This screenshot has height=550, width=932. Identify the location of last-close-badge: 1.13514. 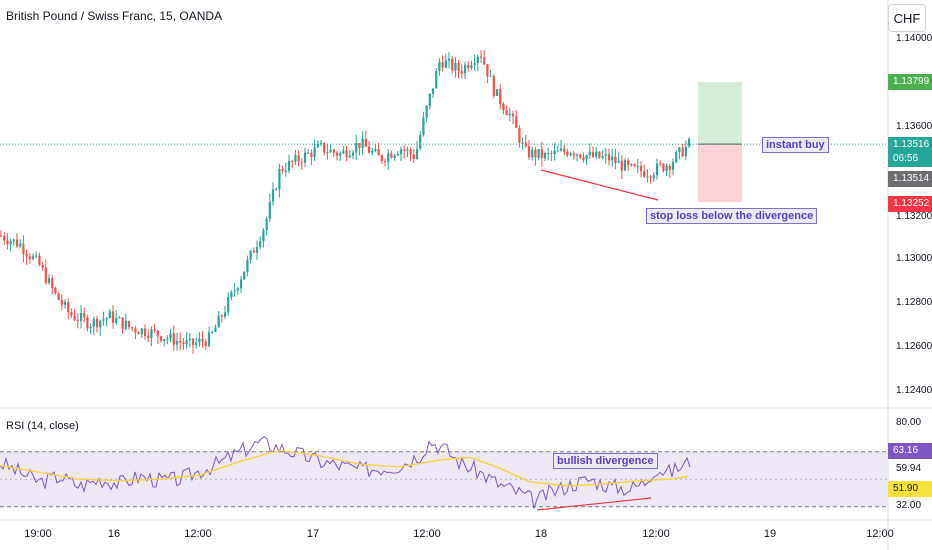
(910, 179).